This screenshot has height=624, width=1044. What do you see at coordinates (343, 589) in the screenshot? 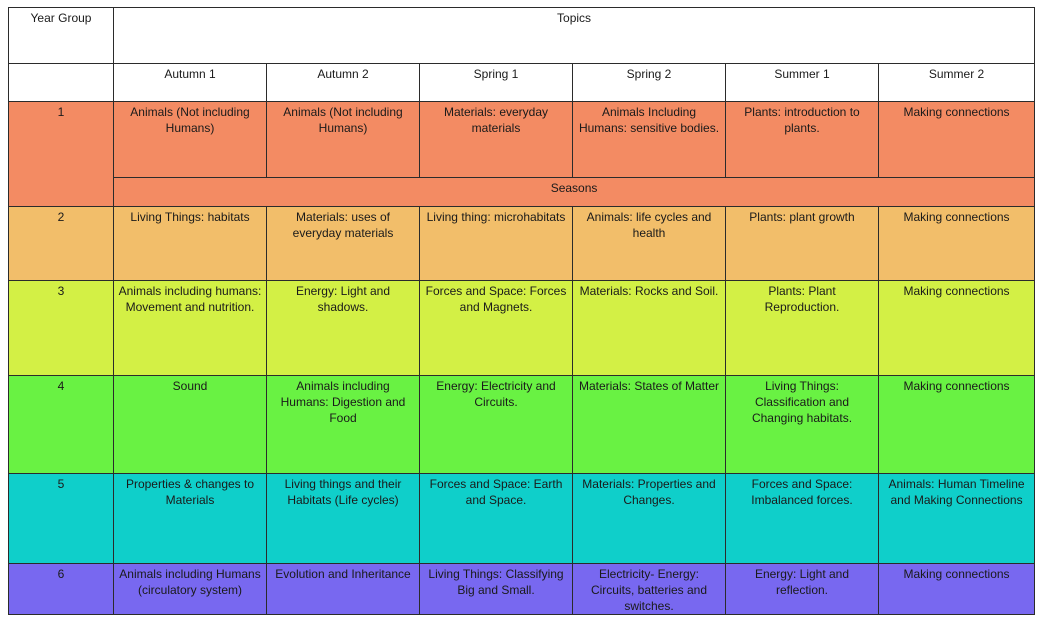
I see `topic-cell: Evolution and Inheritance` at bounding box center [343, 589].